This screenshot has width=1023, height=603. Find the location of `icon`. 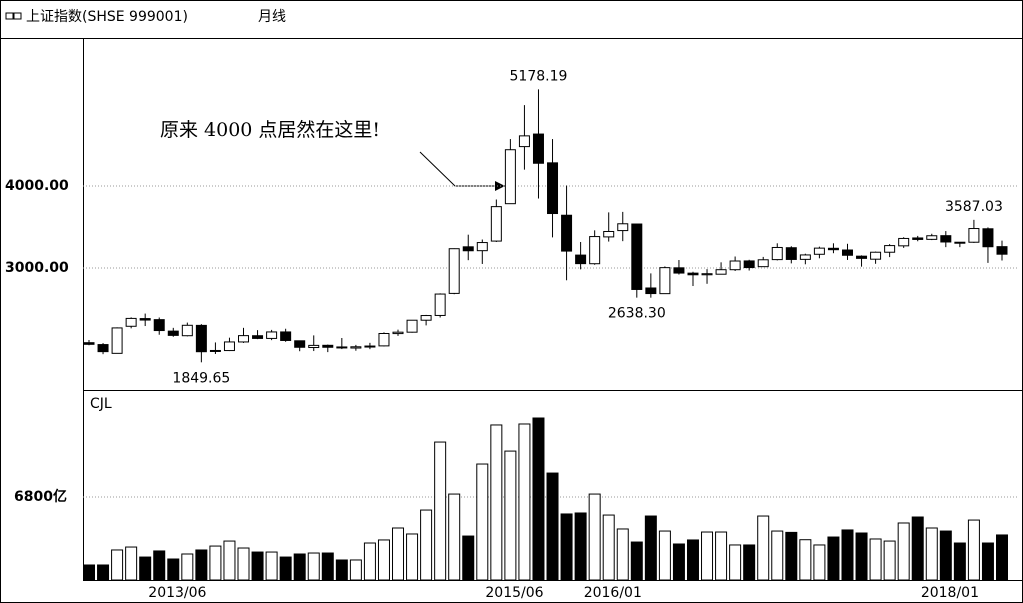

icon is located at coordinates (17, 16).